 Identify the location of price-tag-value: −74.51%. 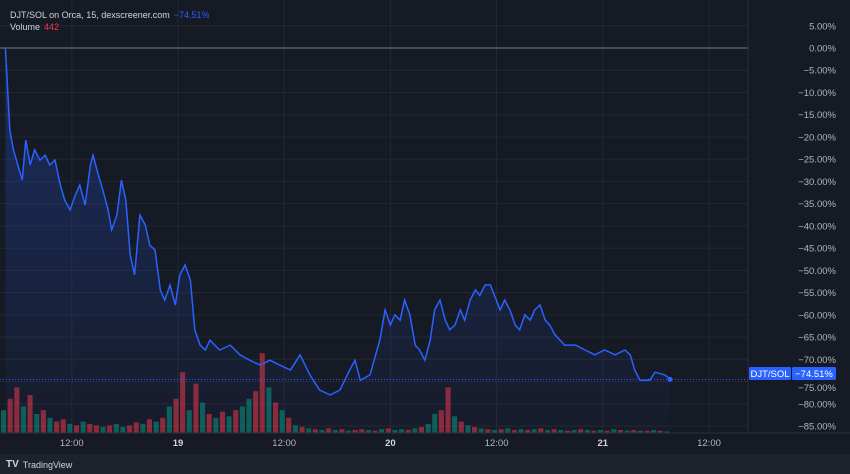
(814, 374).